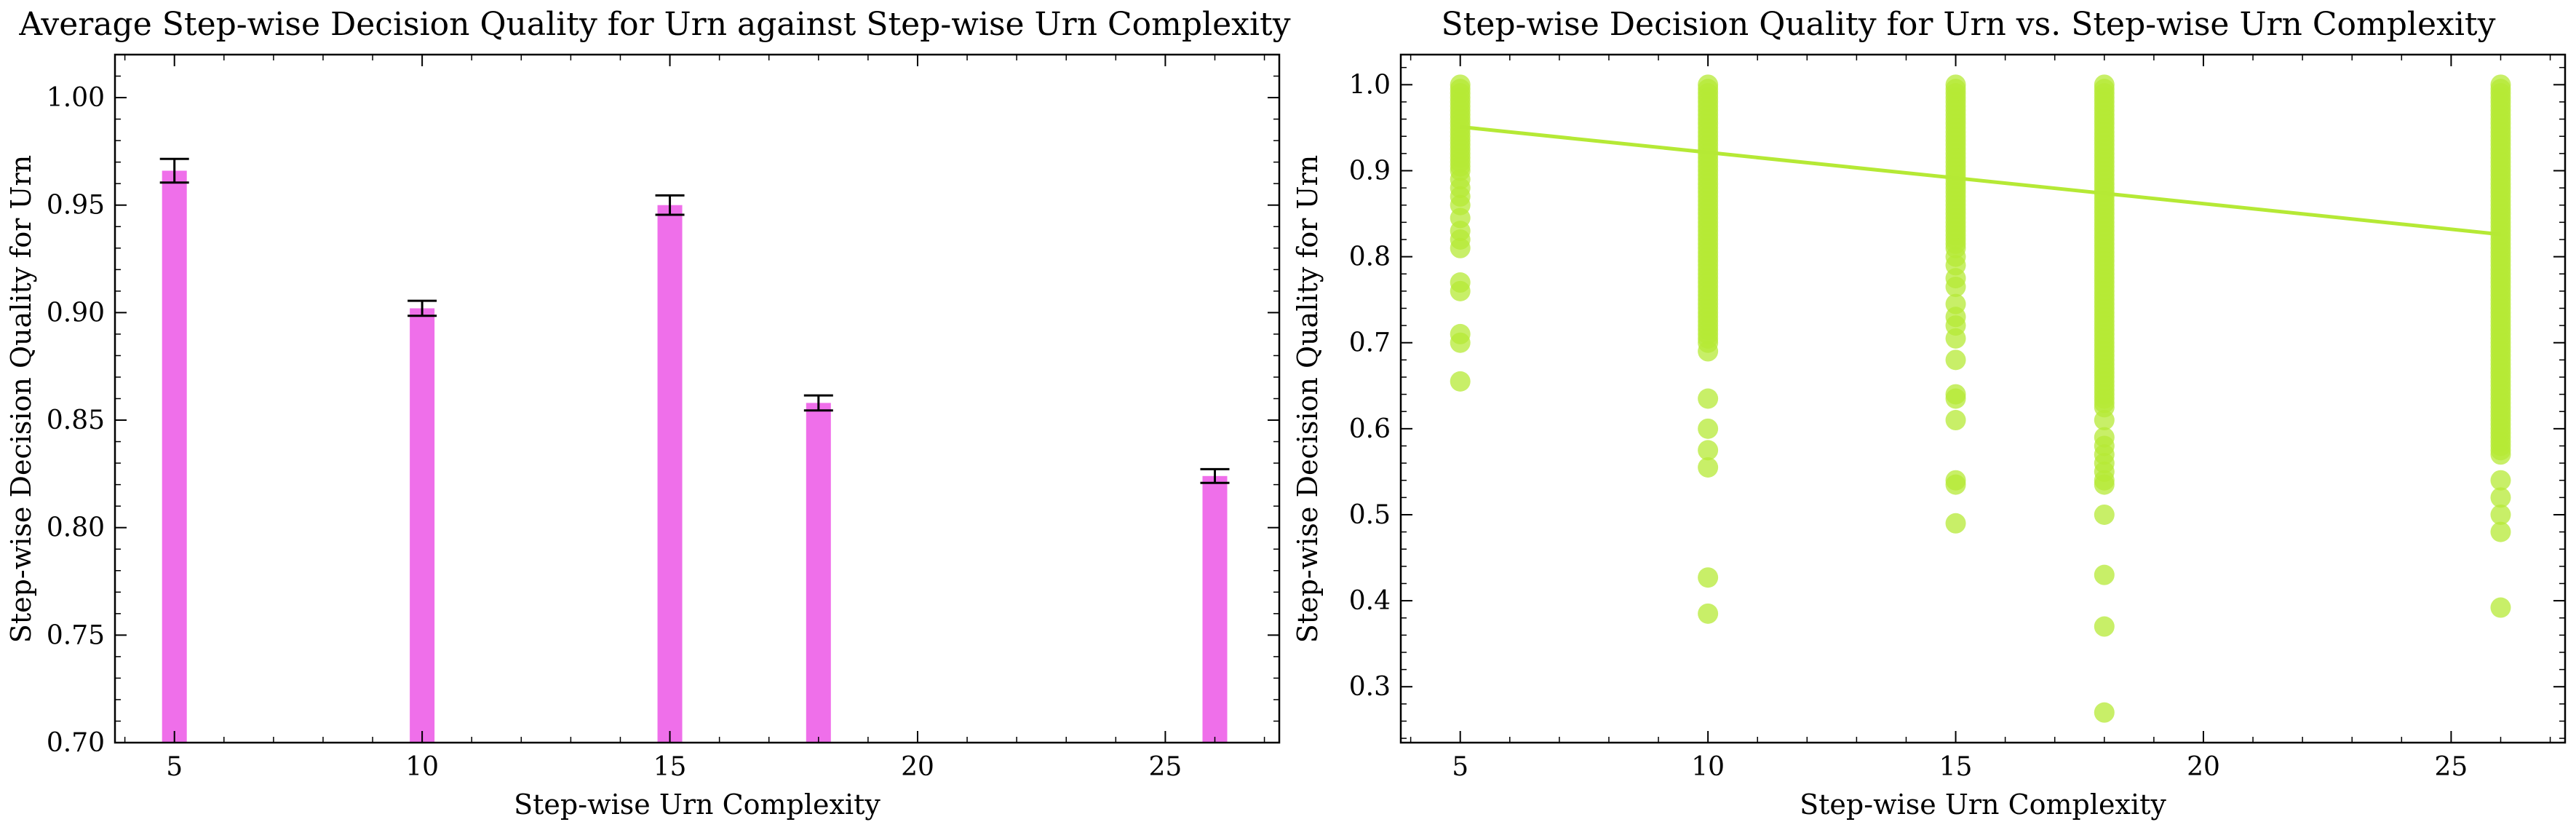 The height and width of the screenshot is (830, 2576). Describe the element at coordinates (76, 98) in the screenshot. I see `bar-chart-ytick-label: 1.00` at that location.